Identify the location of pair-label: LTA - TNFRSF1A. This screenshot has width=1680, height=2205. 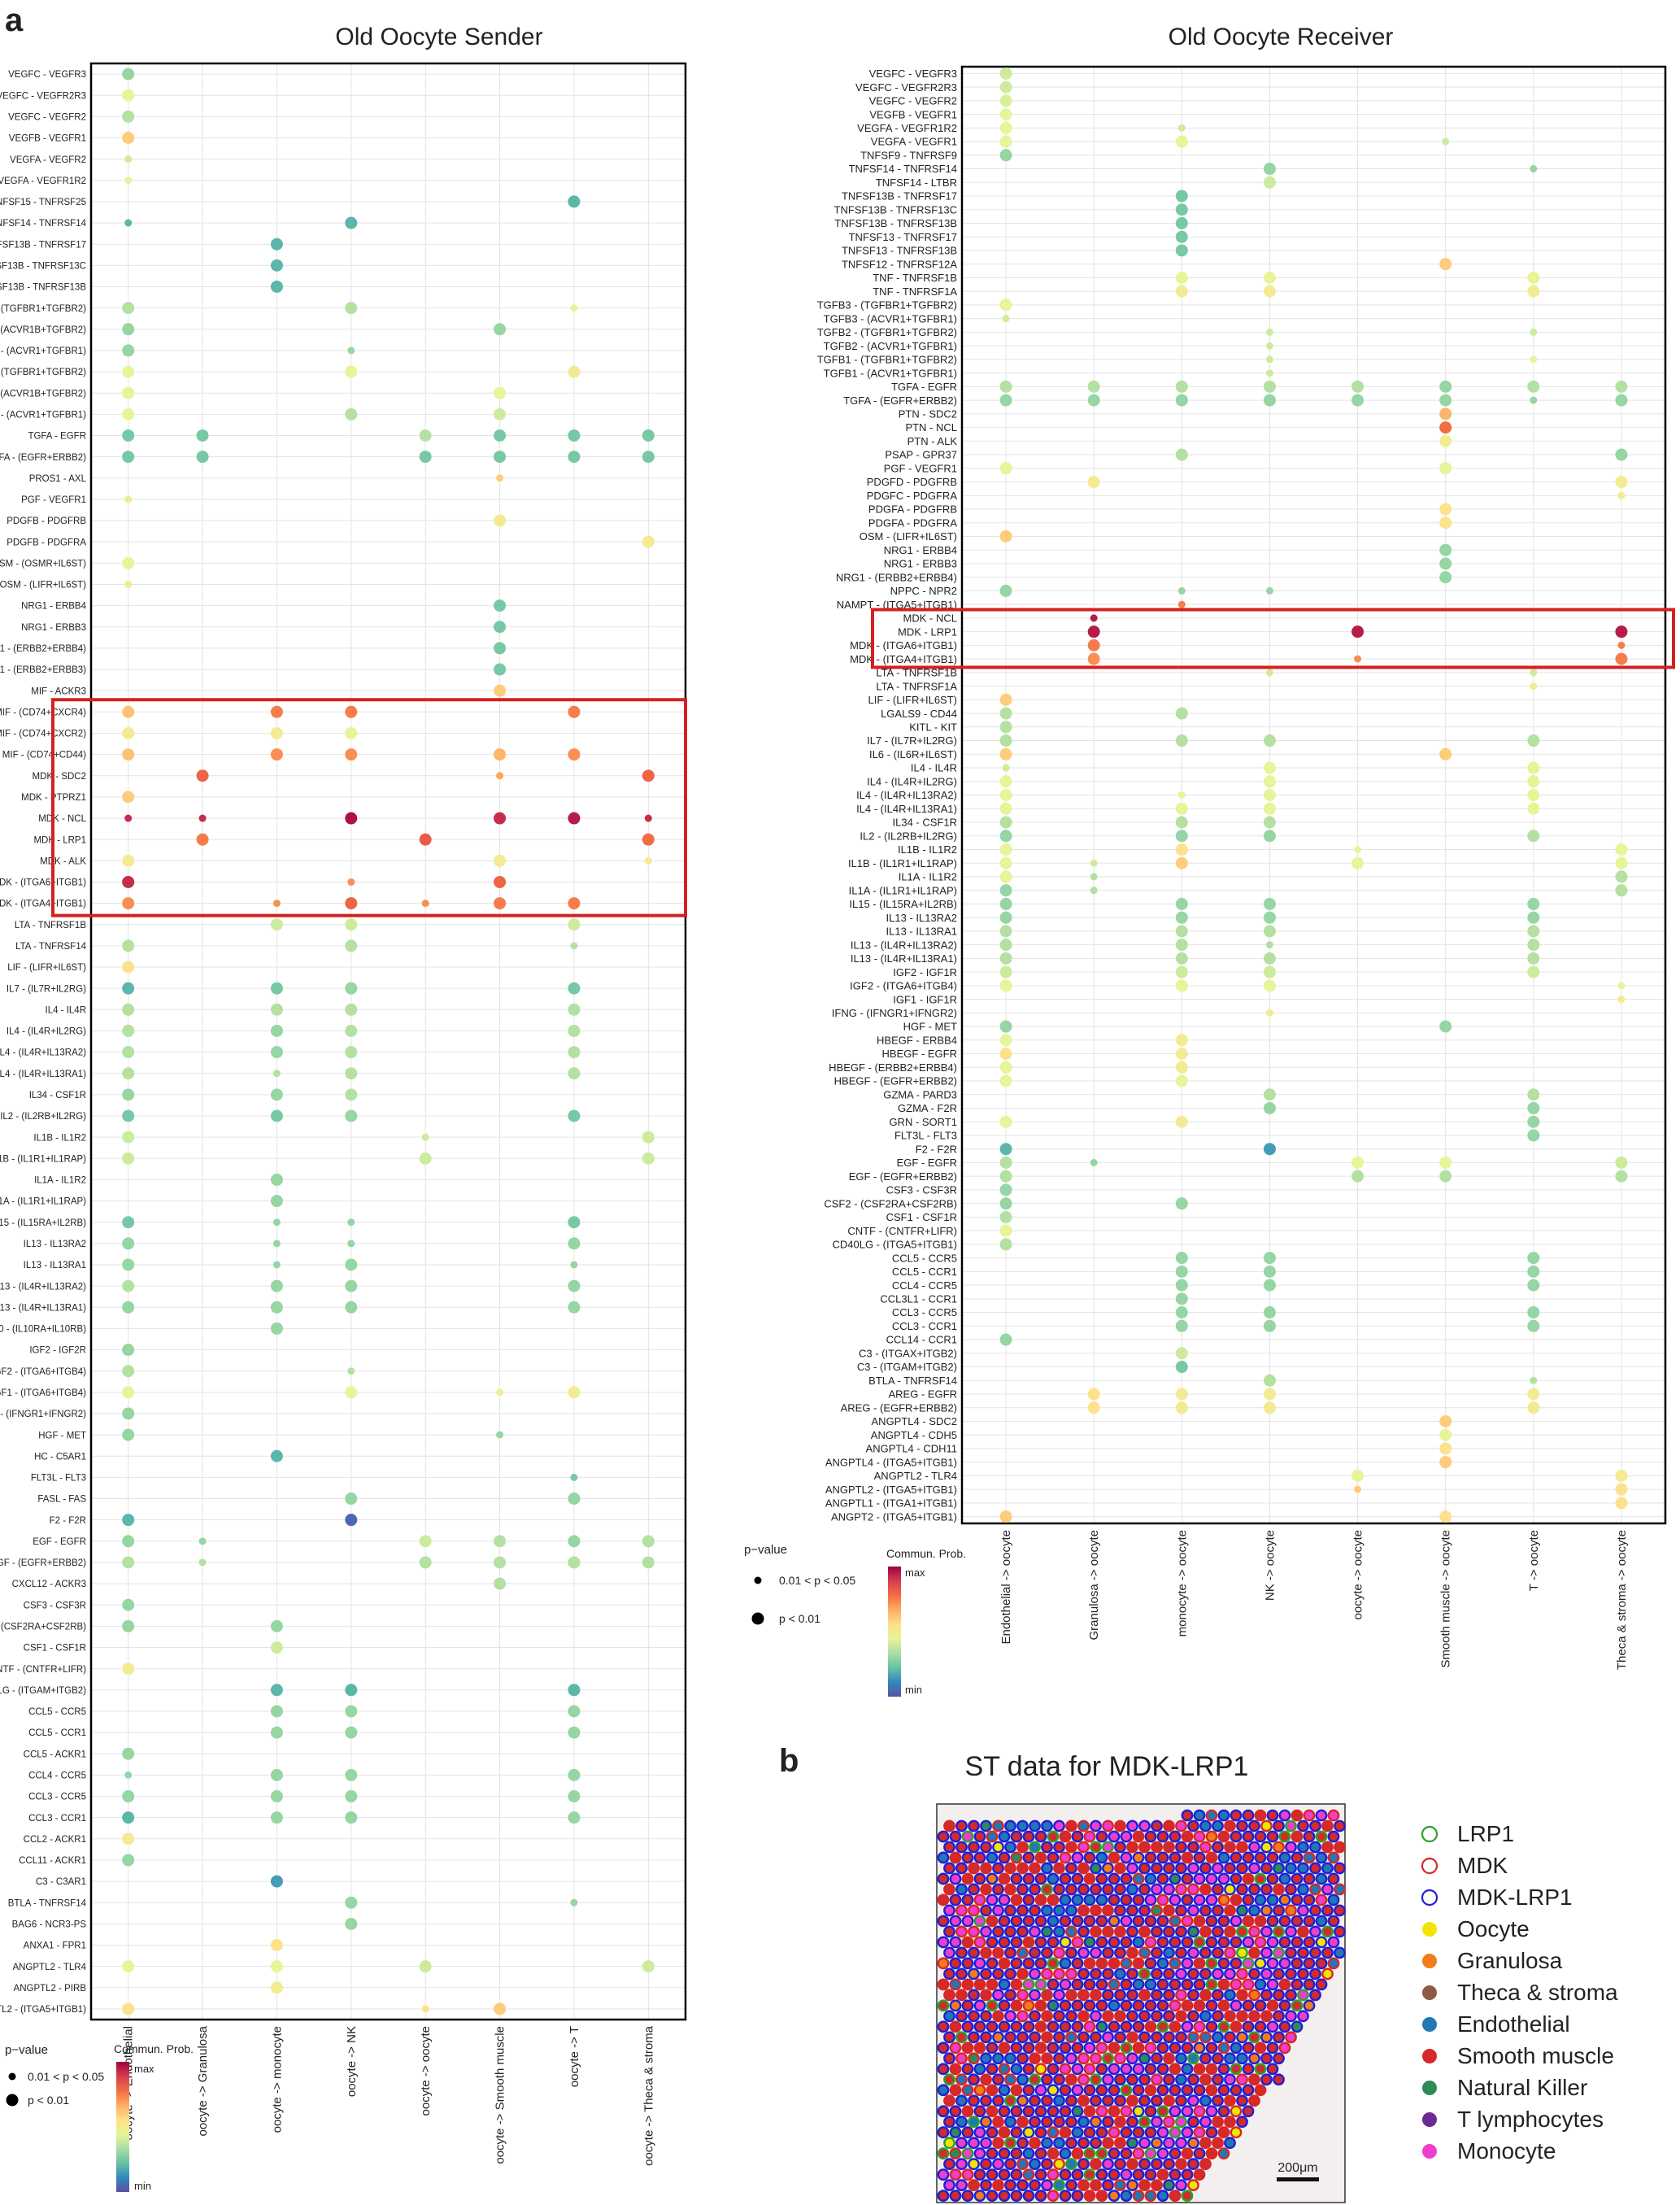
(916, 686).